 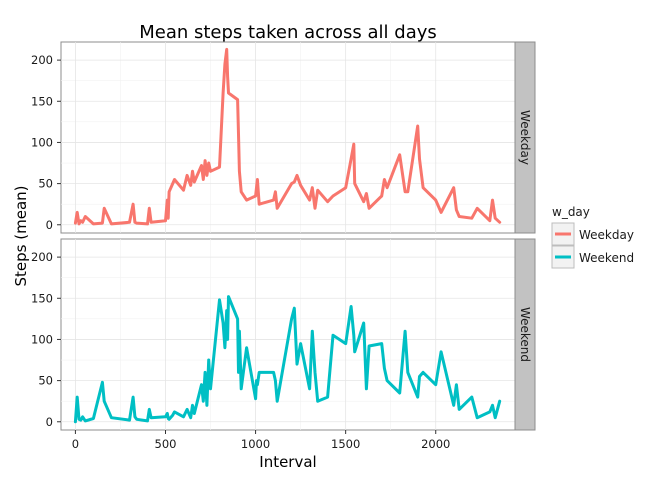 I want to click on legend-title: w_day, so click(x=571, y=212).